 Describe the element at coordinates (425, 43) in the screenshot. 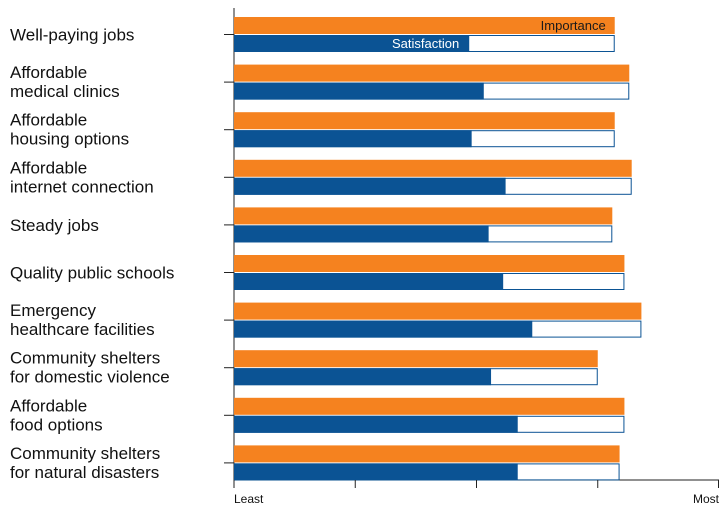

I see `satisfaction-series-label: Satisfaction` at that location.